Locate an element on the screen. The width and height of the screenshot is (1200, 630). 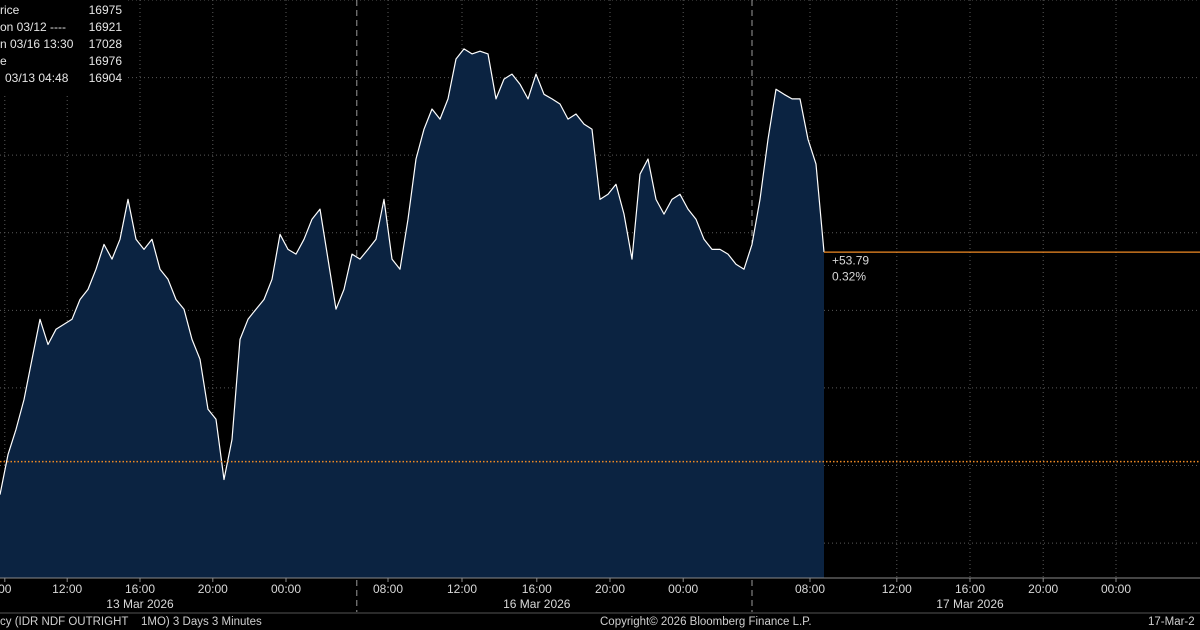
date-label: 17 Mar 2026 is located at coordinates (970, 604).